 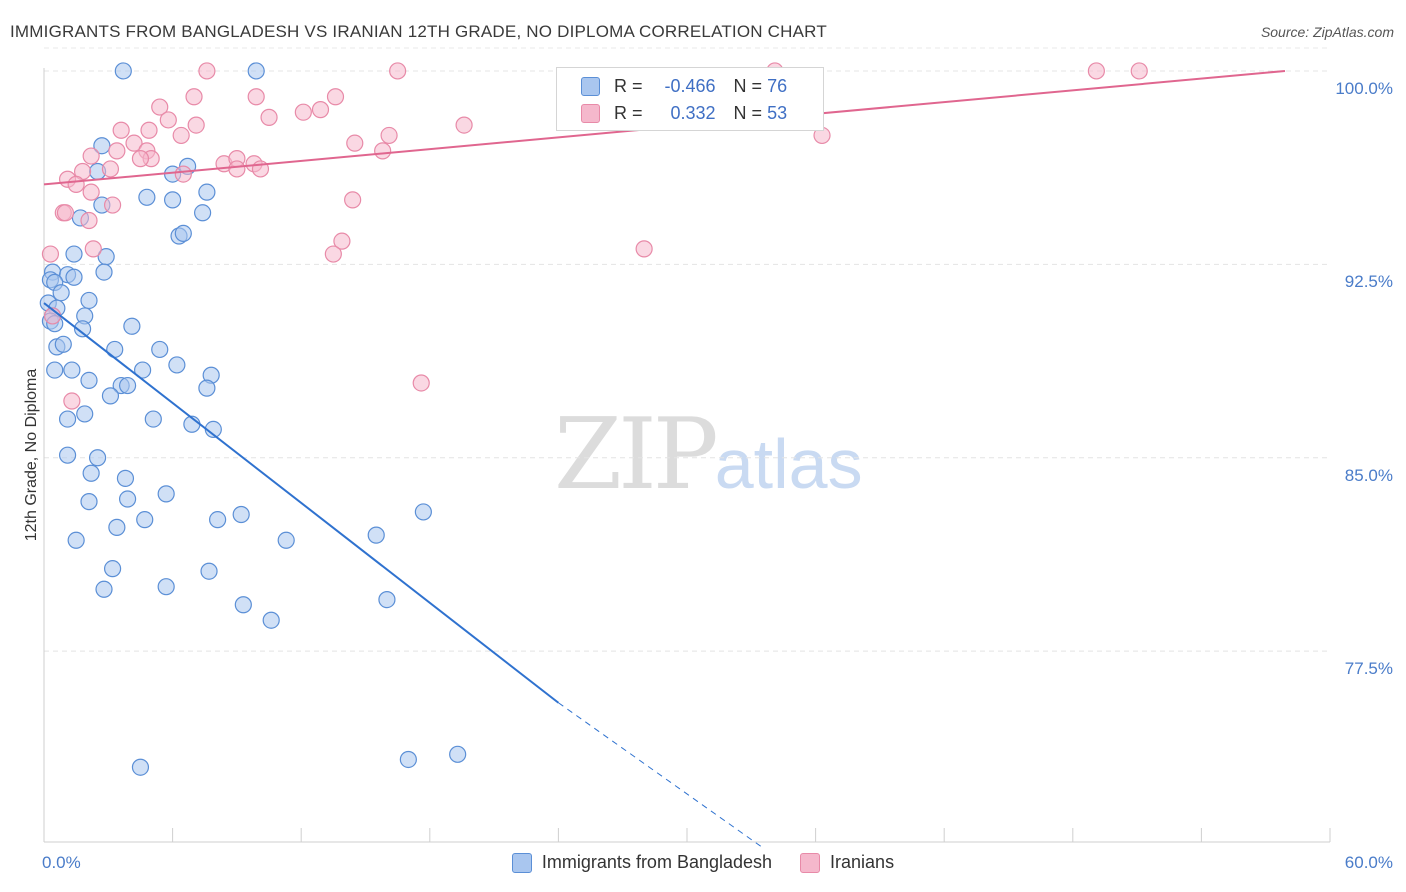 I want to click on watermark: ZIPatlas, so click(x=708, y=455).